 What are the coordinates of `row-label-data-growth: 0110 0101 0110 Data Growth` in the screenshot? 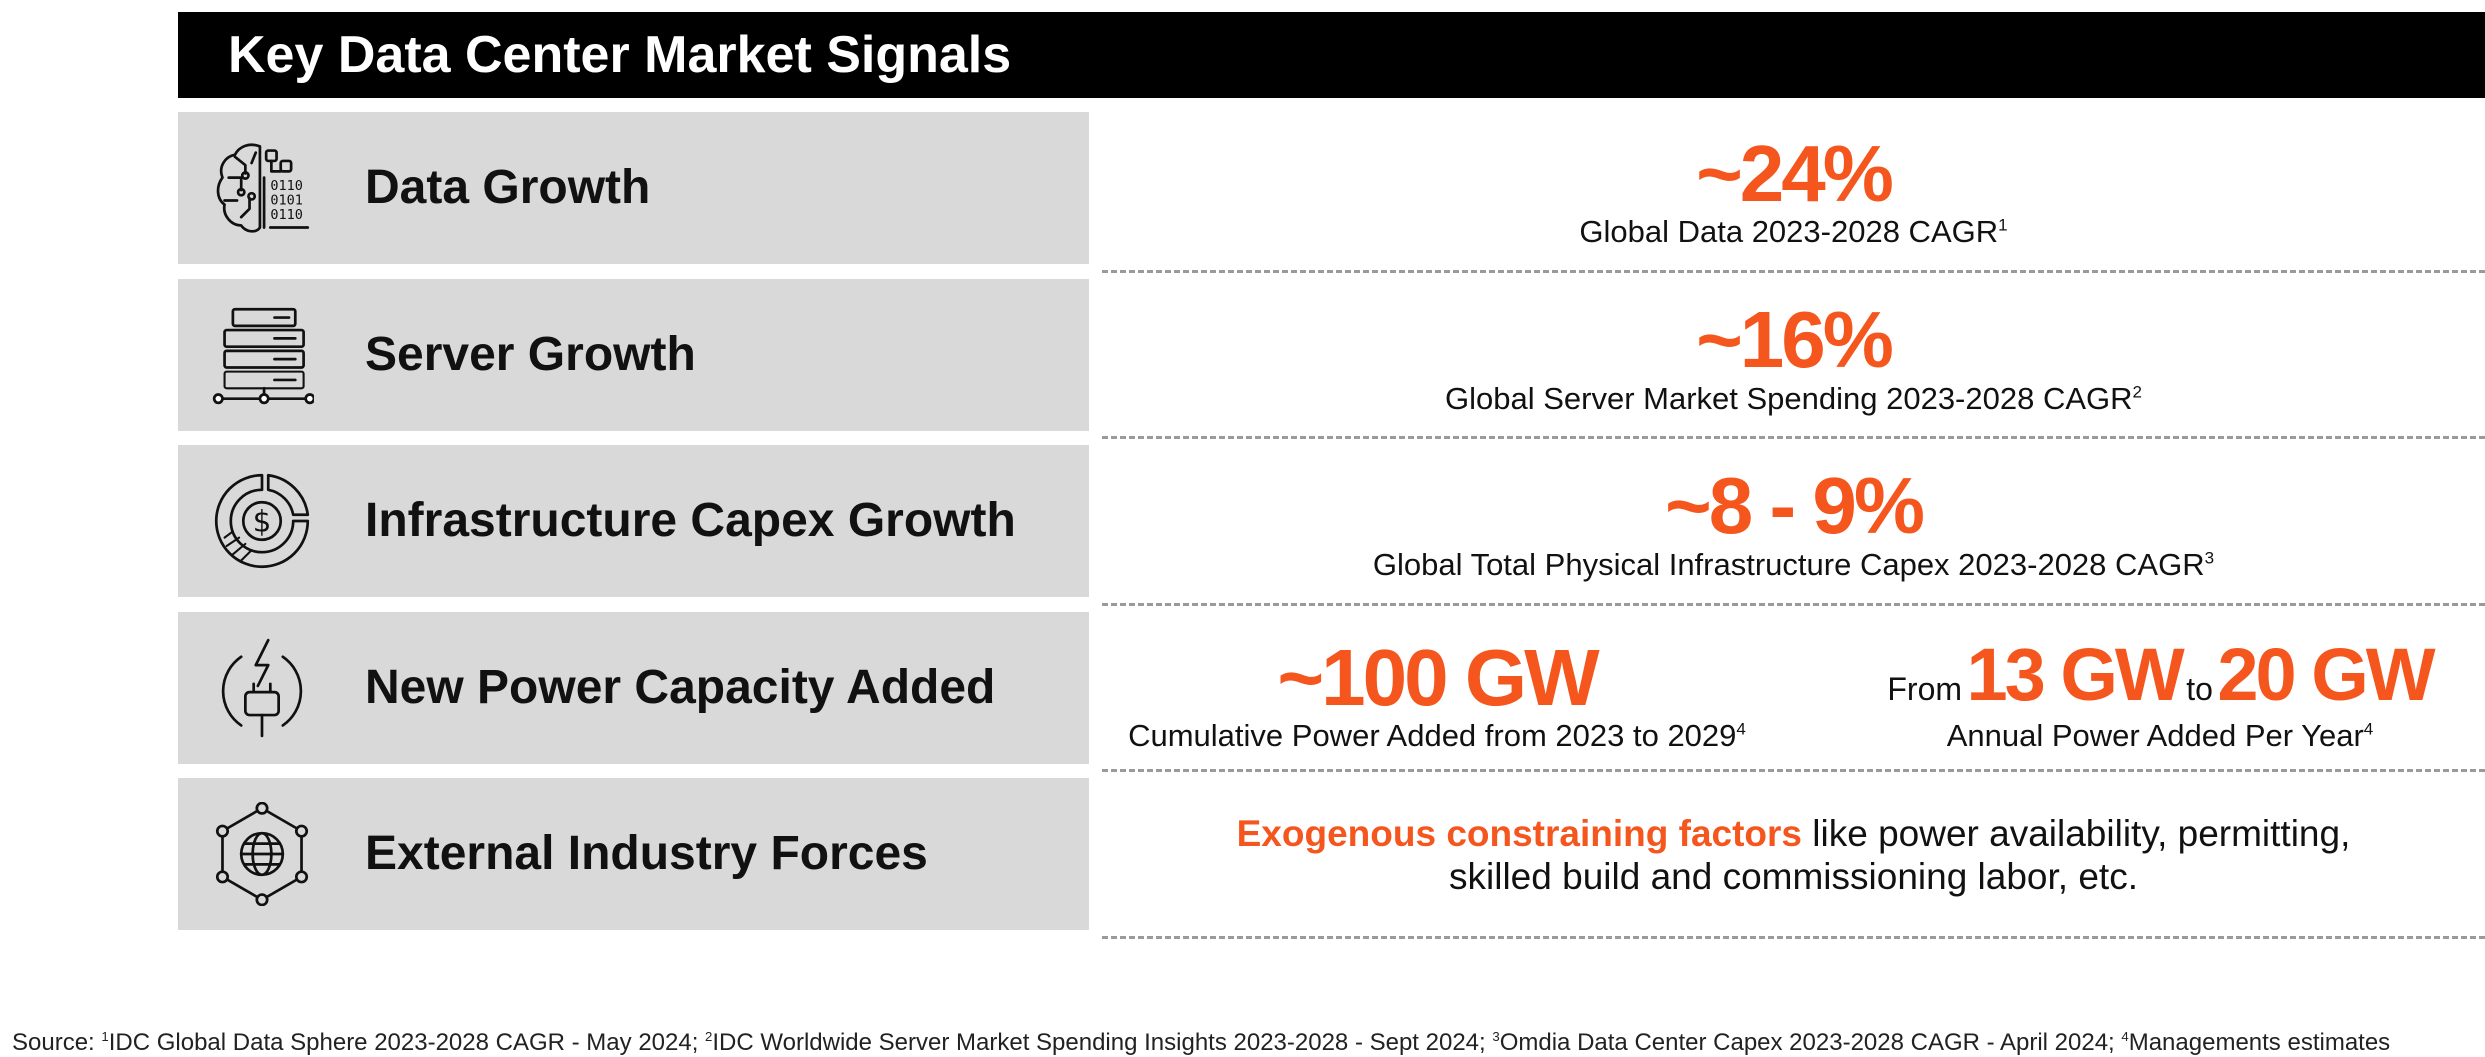 It's located at (633, 188).